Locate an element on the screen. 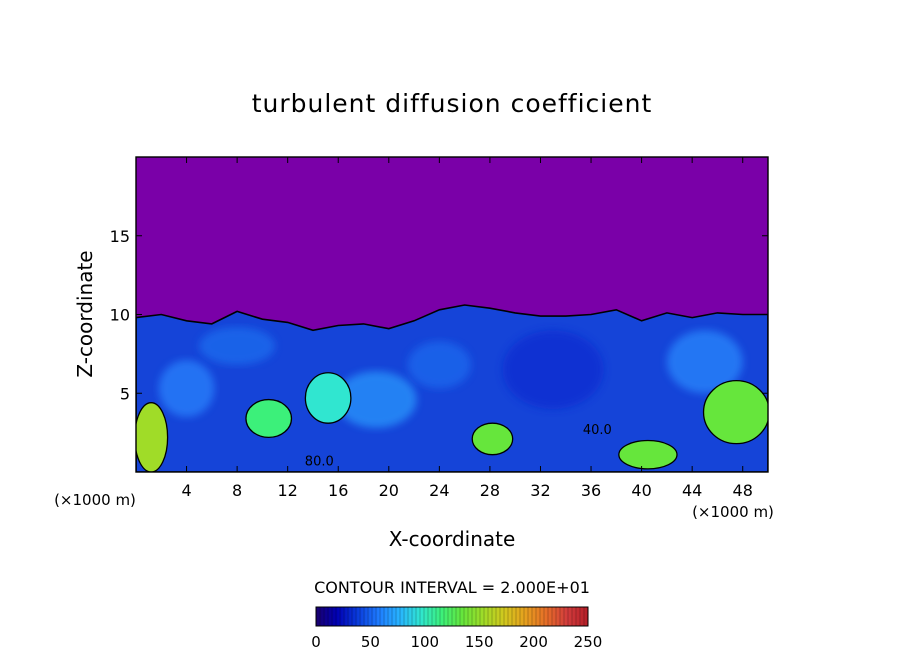 Image resolution: width=904 pixels, height=654 pixels. x-tick-label: 20 is located at coordinates (389, 490).